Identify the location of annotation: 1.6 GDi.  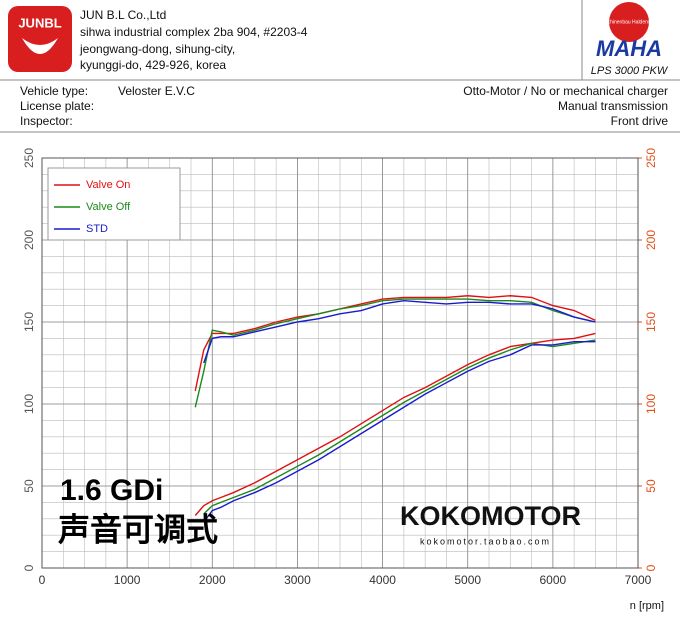
(111, 490).